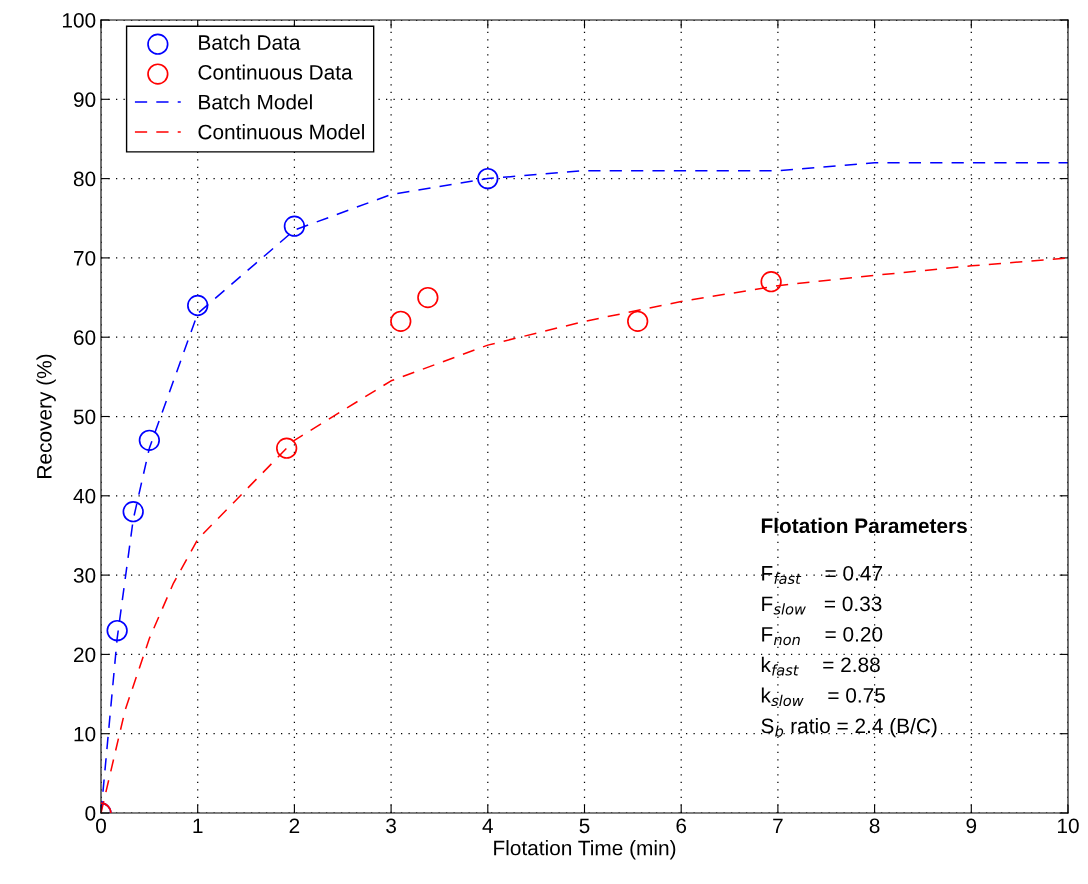 The width and height of the screenshot is (1088, 884). What do you see at coordinates (255, 102) in the screenshot?
I see `legend-label: Batch Model` at bounding box center [255, 102].